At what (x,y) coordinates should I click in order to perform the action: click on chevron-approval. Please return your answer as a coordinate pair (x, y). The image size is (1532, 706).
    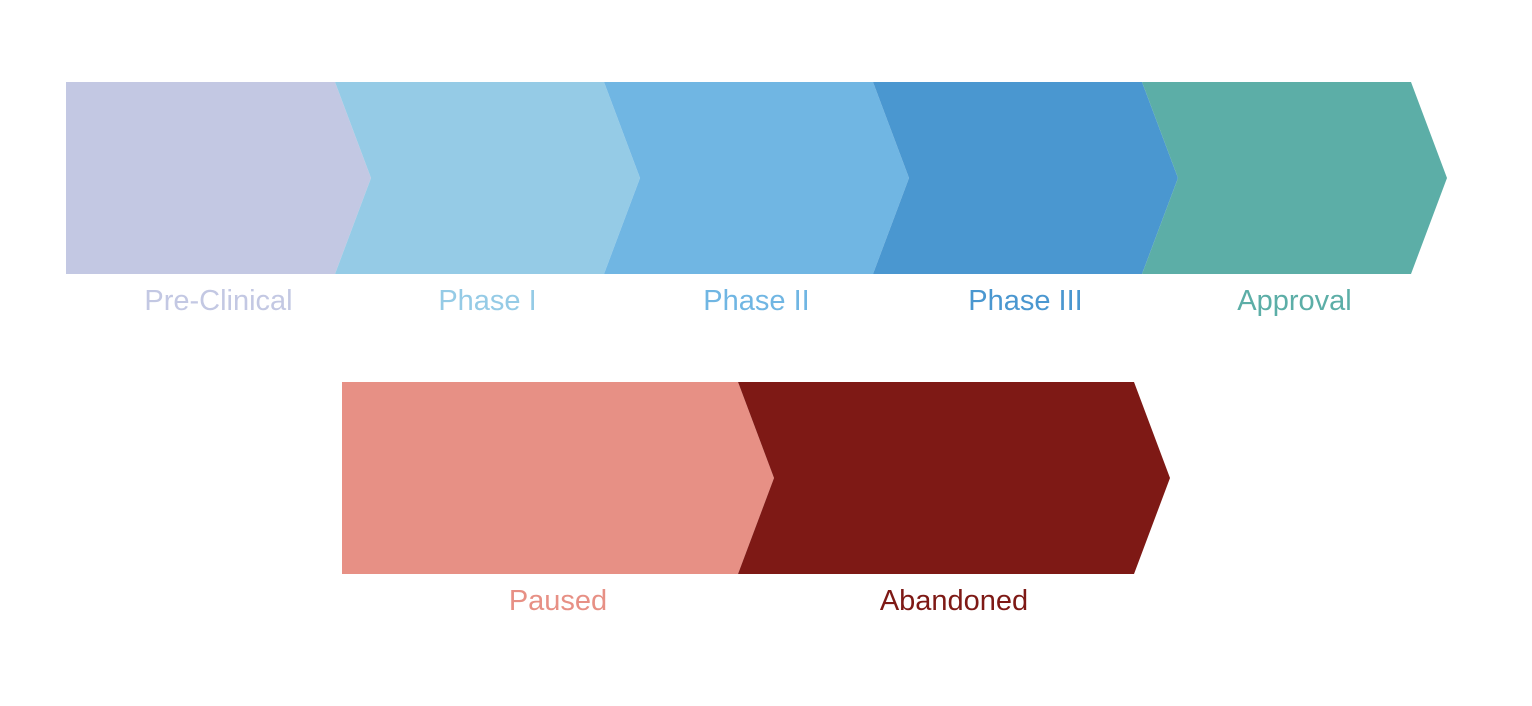
    Looking at the image, I should click on (1294, 178).